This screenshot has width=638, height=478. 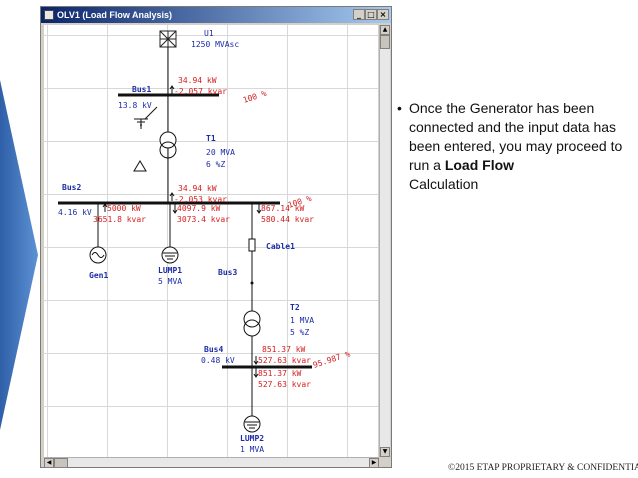 What do you see at coordinates (124, 208) in the screenshot?
I see `gen1-kw: 5000 kW` at bounding box center [124, 208].